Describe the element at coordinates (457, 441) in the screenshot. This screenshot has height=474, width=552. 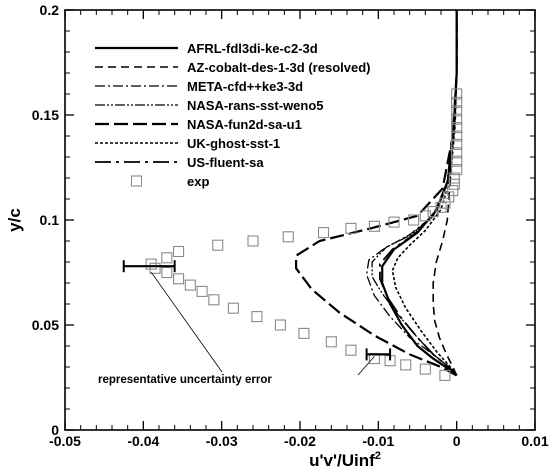
I see `x-tick-label: 0` at that location.